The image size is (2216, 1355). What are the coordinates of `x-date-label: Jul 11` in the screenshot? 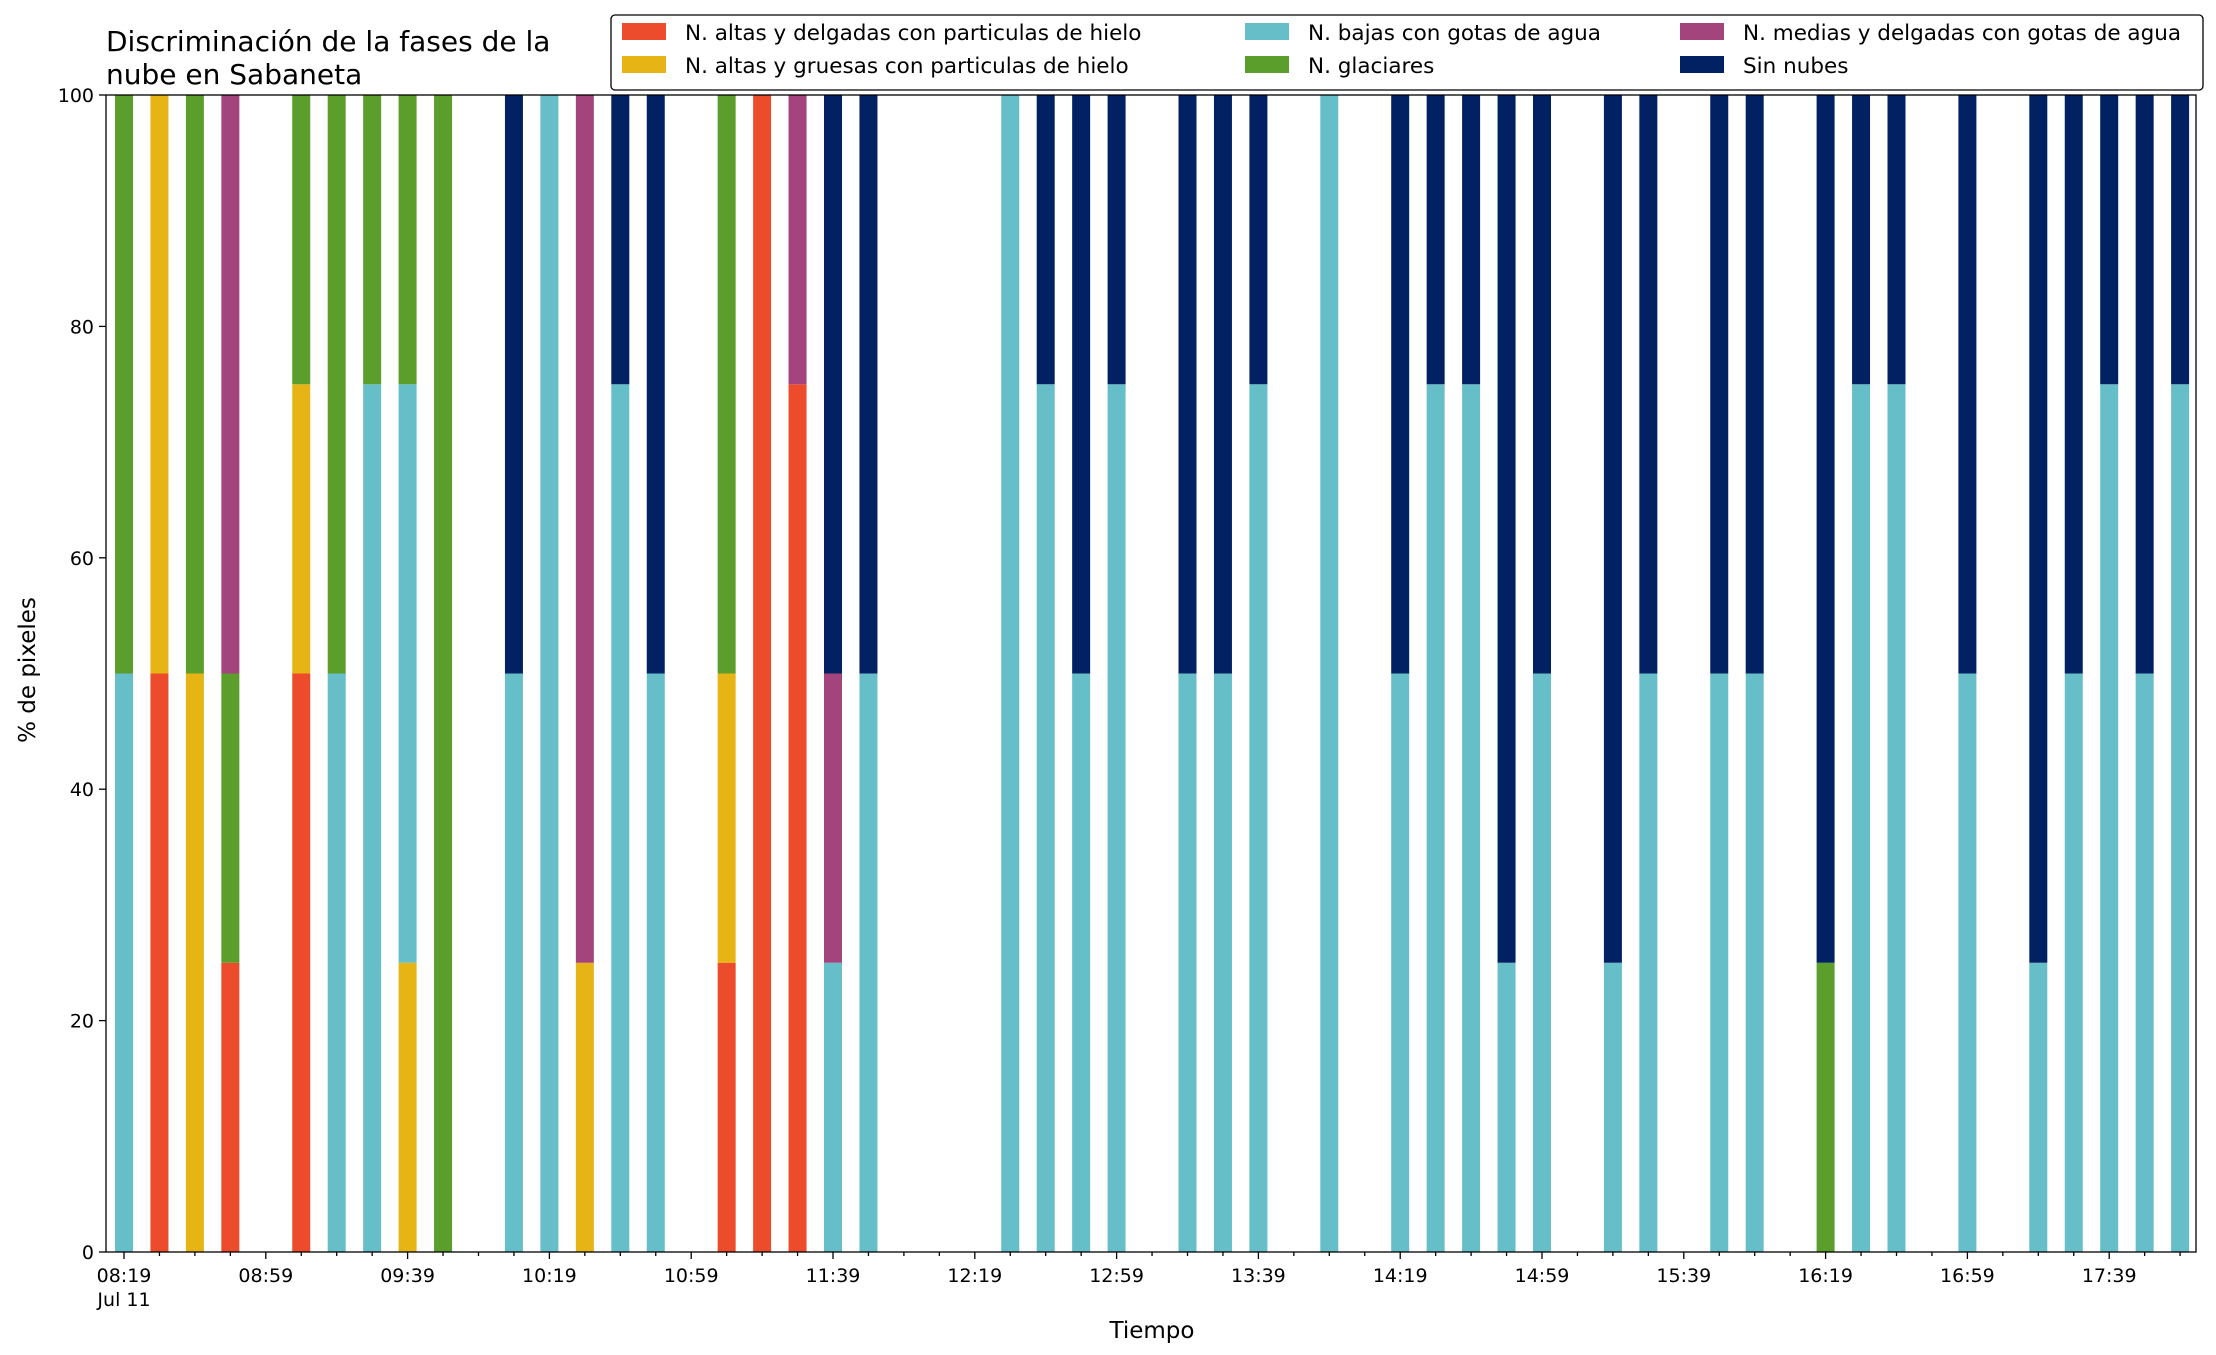 It's located at (123, 1300).